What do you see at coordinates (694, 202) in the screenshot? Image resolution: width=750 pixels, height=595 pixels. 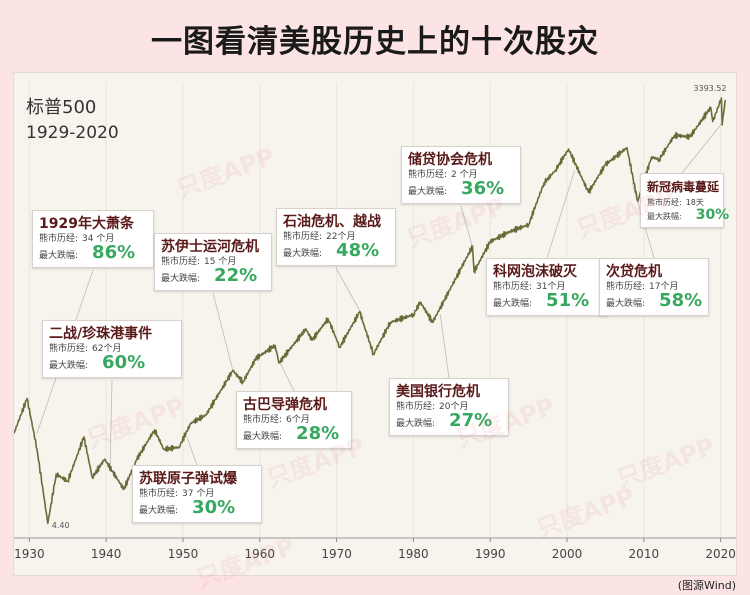 I see `event-duration: 18天` at bounding box center [694, 202].